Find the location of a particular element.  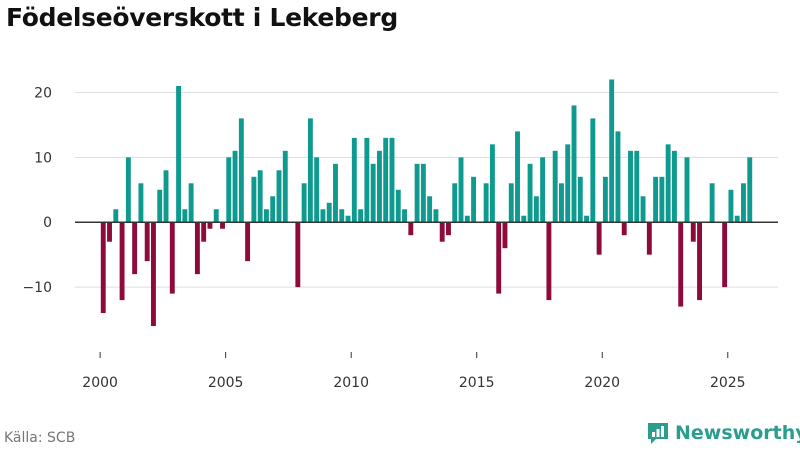

x-tick-label: 2000 is located at coordinates (100, 383).